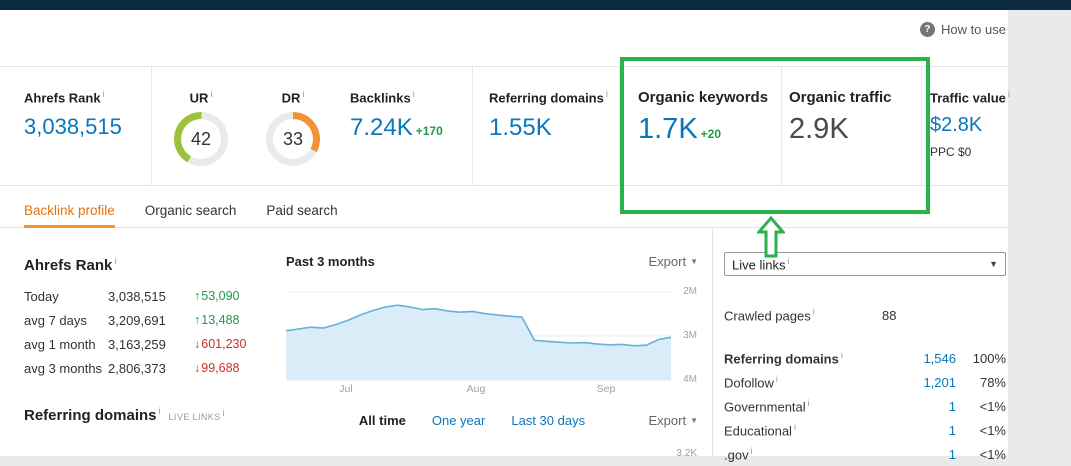  I want to click on metric-label: Referring domains i, so click(548, 97).